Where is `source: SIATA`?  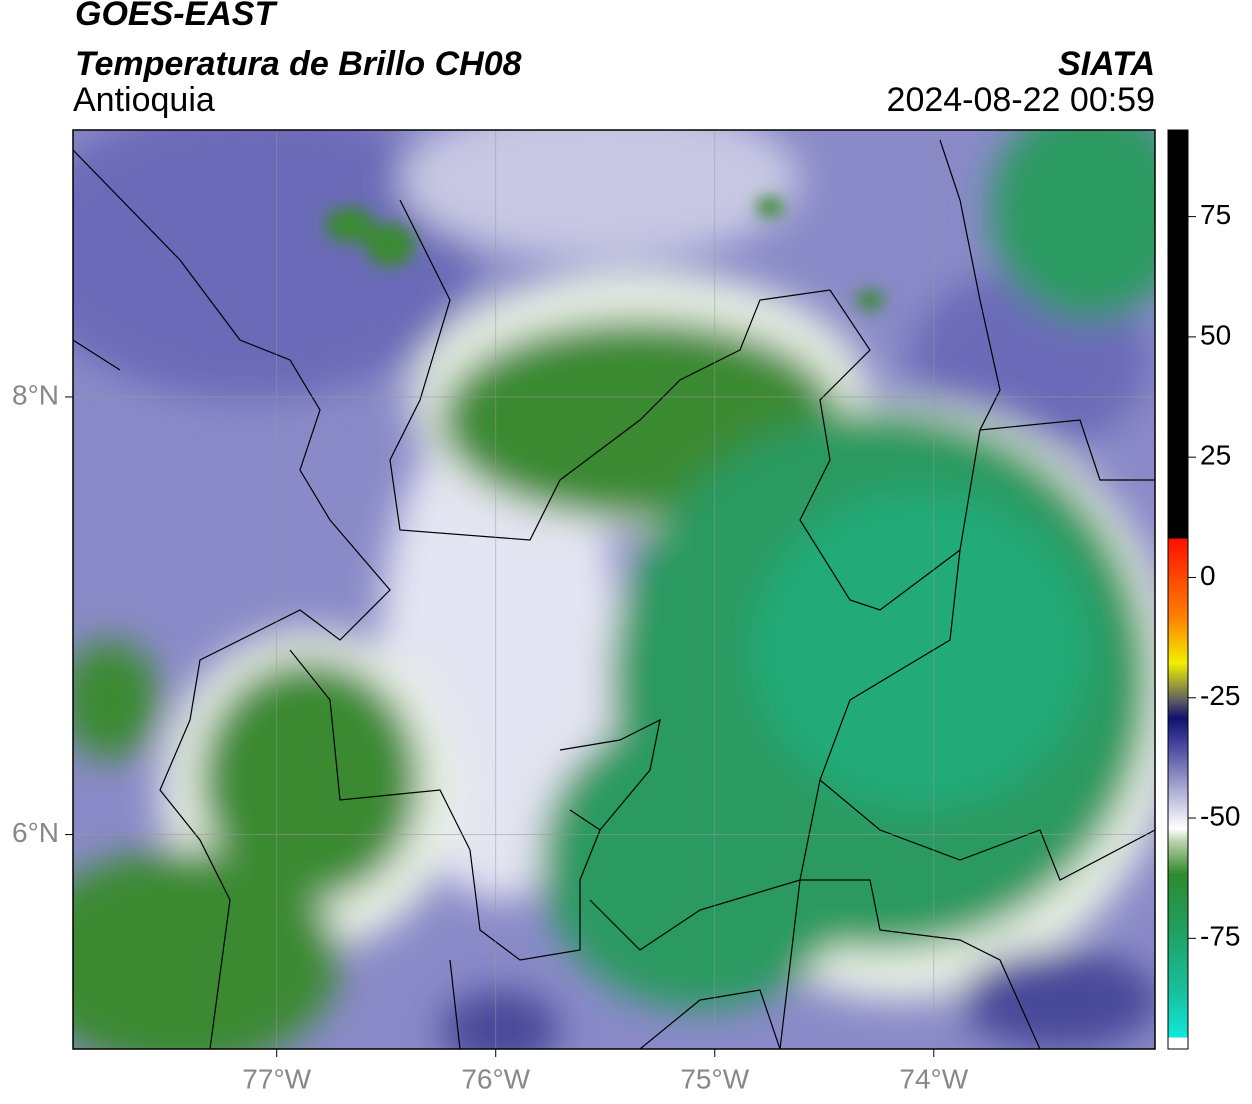 source: SIATA is located at coordinates (1106, 64).